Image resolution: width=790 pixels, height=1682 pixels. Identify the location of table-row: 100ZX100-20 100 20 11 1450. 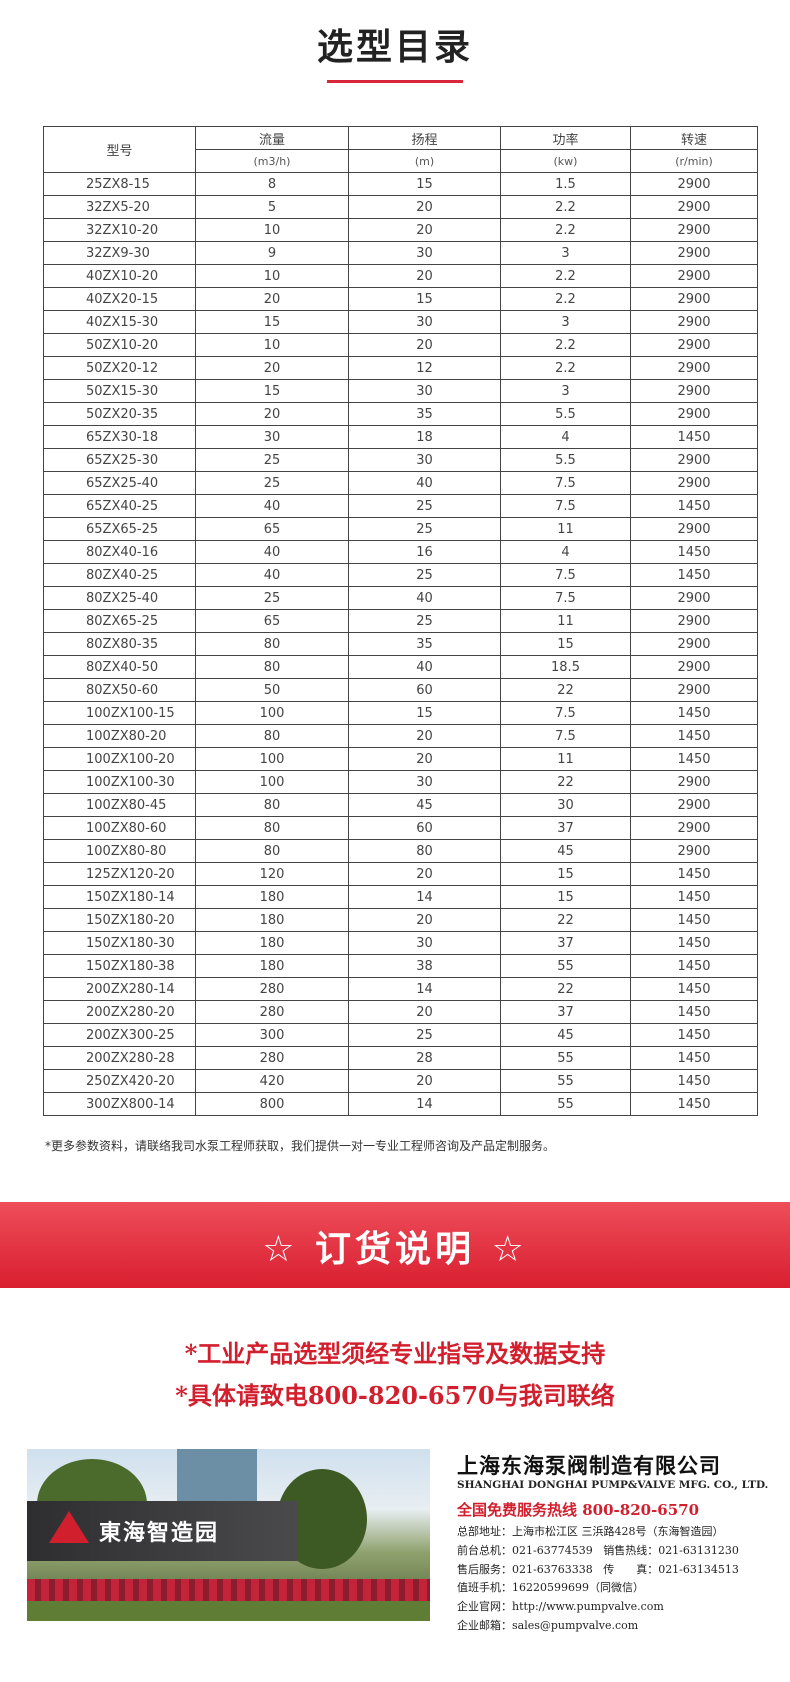
(400, 759).